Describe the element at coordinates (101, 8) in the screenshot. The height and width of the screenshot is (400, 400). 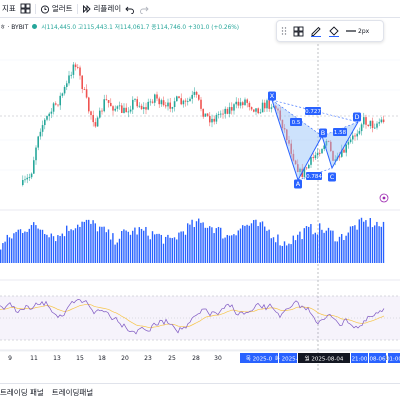
I see `replay-button: 리플레이` at that location.